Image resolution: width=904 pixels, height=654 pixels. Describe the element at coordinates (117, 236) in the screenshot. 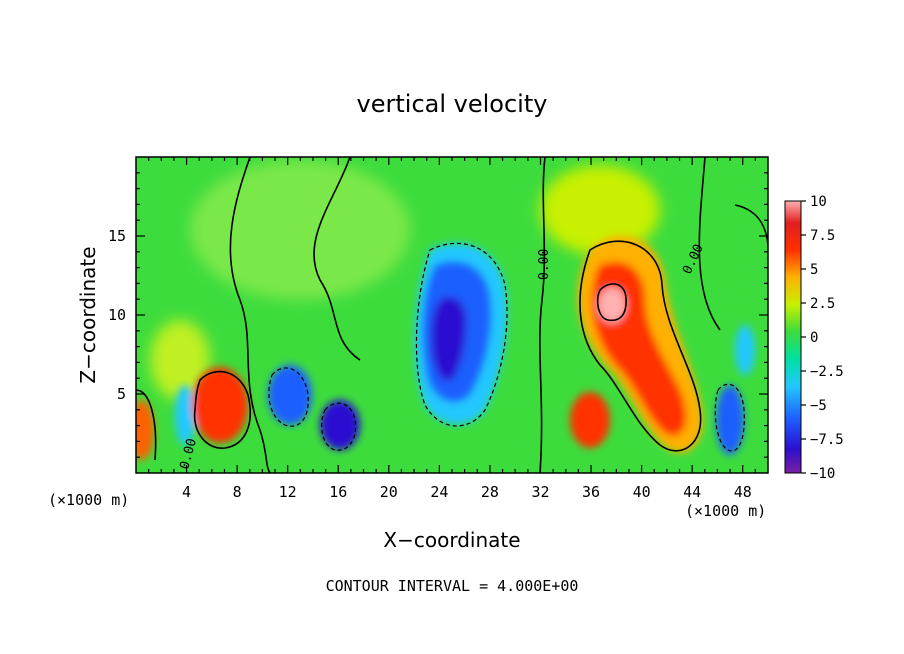

I see `y-tick-label: 15` at that location.